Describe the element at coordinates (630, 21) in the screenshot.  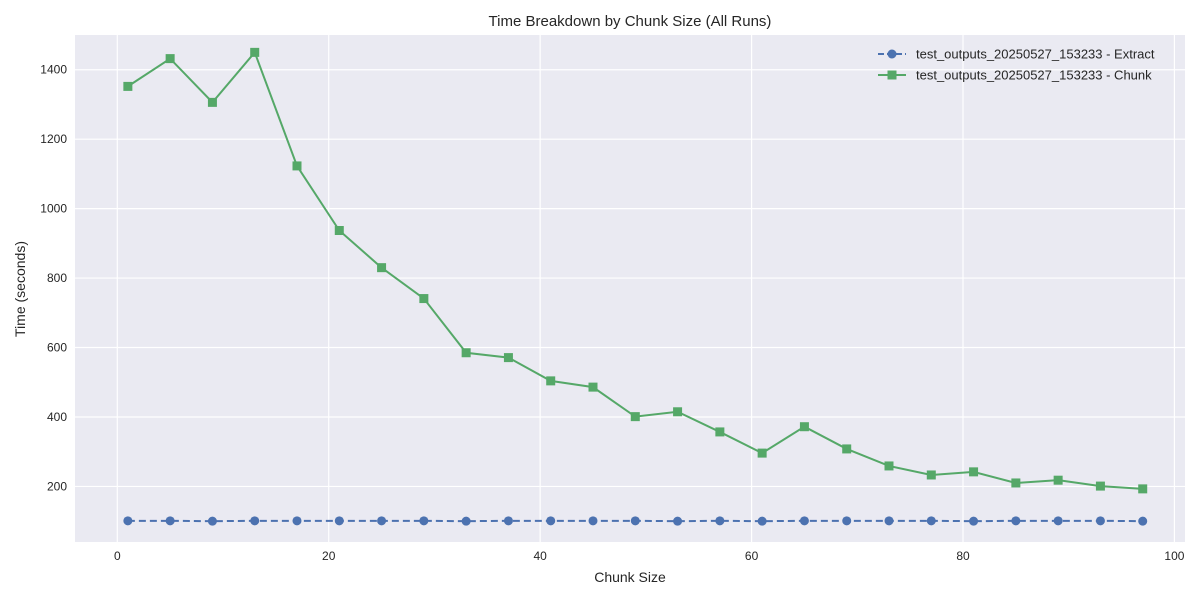
I see `chart-title: Time Breakdown by Chunk Size (All Runs)` at that location.